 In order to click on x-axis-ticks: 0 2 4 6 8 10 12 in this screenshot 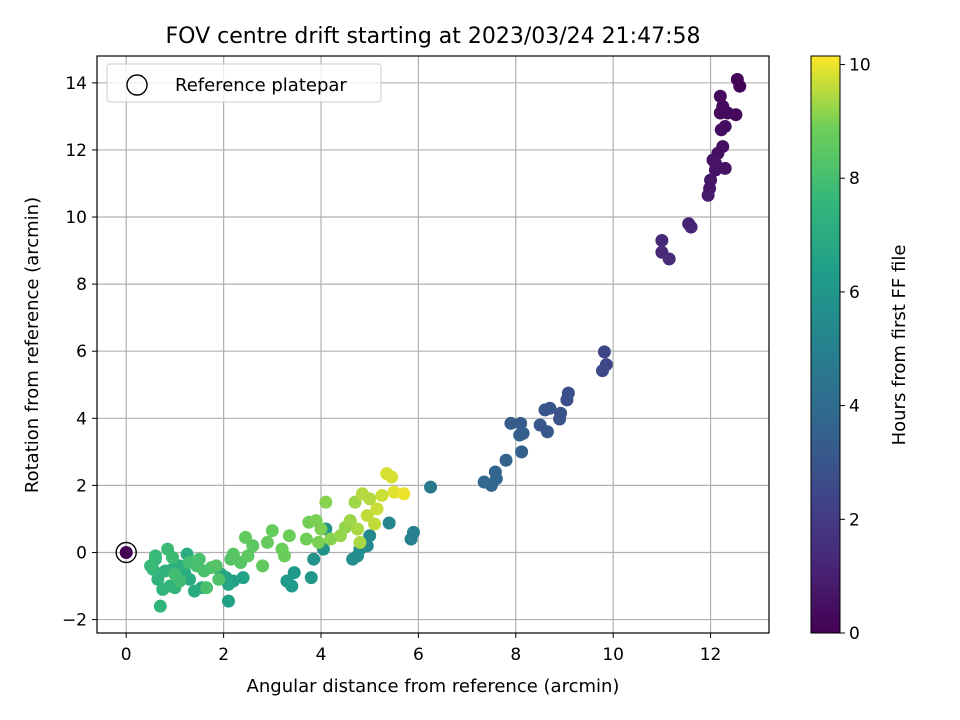, I will do `click(421, 649)`.